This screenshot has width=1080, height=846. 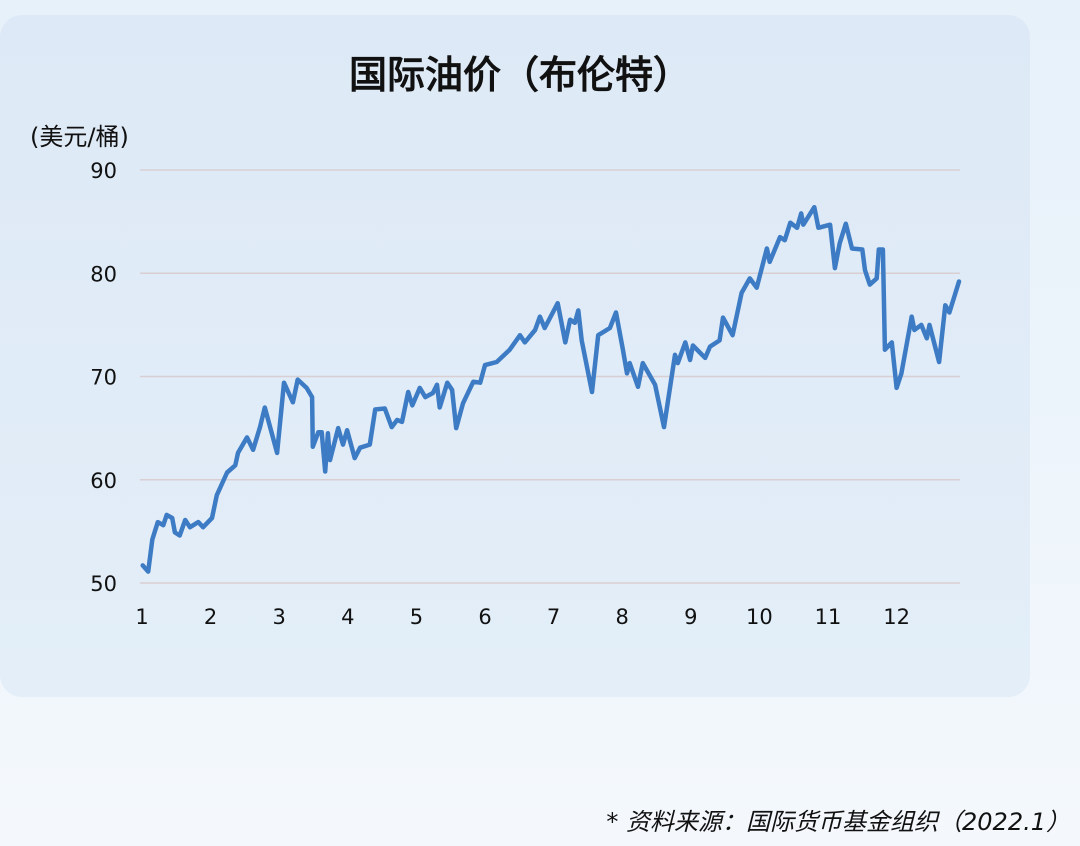 What do you see at coordinates (622, 617) in the screenshot?
I see `x-tick-label: 8` at bounding box center [622, 617].